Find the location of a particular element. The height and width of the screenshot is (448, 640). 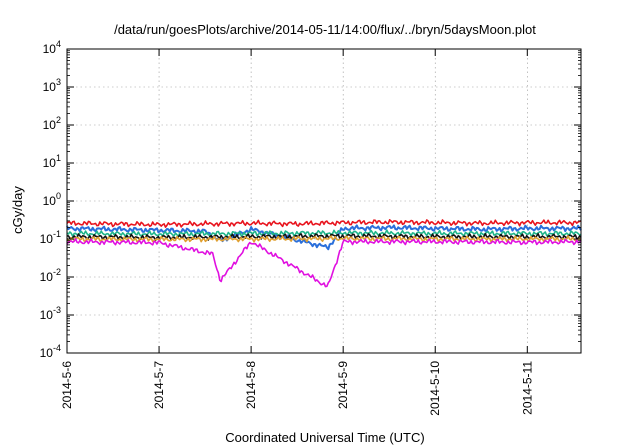

x-tick-label: 2014-5-9 is located at coordinates (343, 385).